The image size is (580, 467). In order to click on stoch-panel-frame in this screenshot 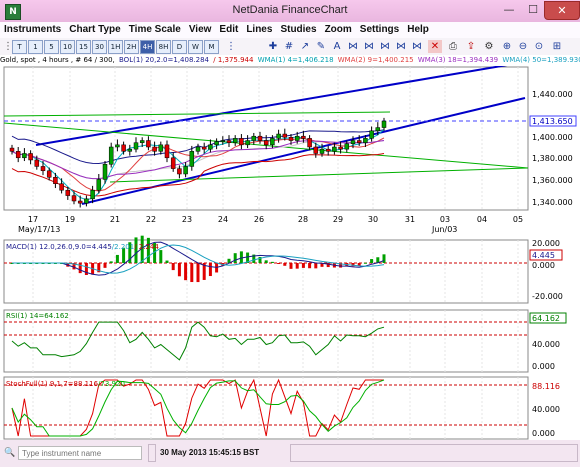, I will do `click(266, 408)`.